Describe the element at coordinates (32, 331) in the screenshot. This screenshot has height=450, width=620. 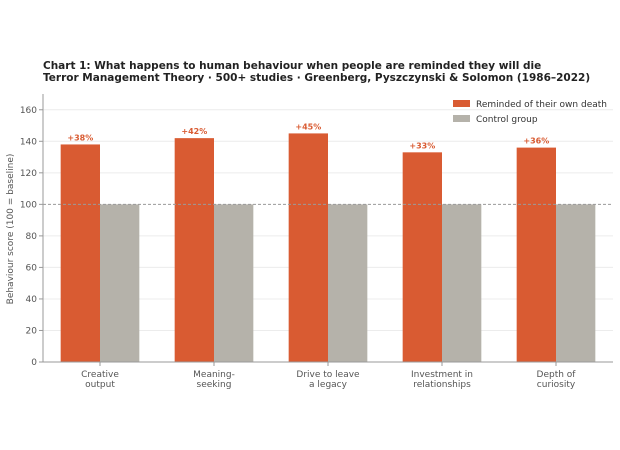
I see `y-tick-label: 20` at that location.